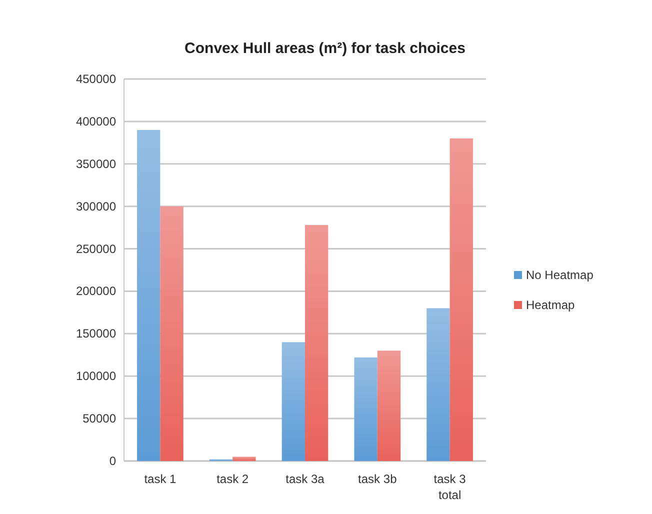 Image resolution: width=652 pixels, height=514 pixels. What do you see at coordinates (96, 249) in the screenshot?
I see `y-tick-label: 250000` at bounding box center [96, 249].